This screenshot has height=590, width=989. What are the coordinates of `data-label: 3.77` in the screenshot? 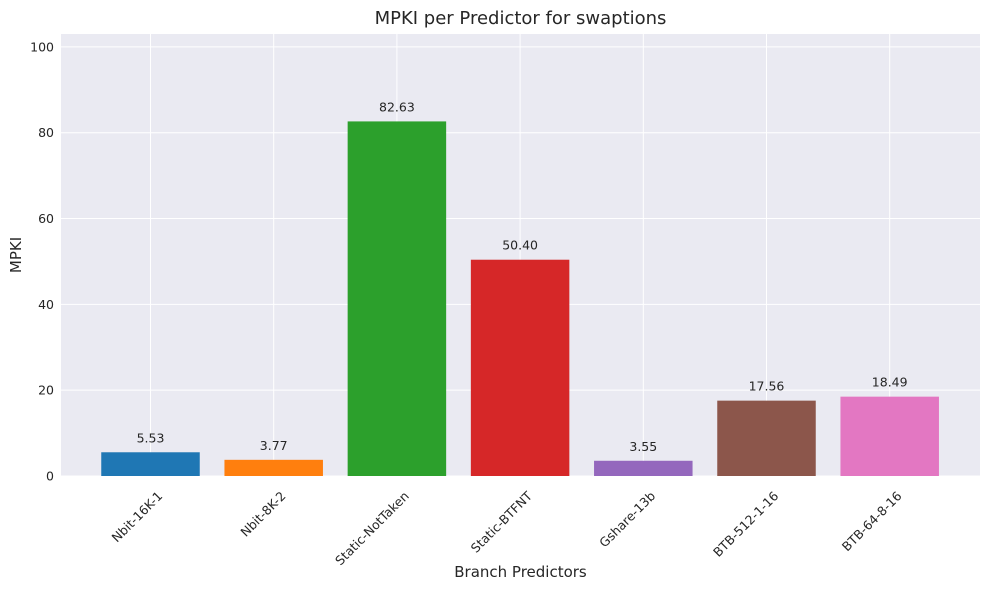 It's located at (274, 445).